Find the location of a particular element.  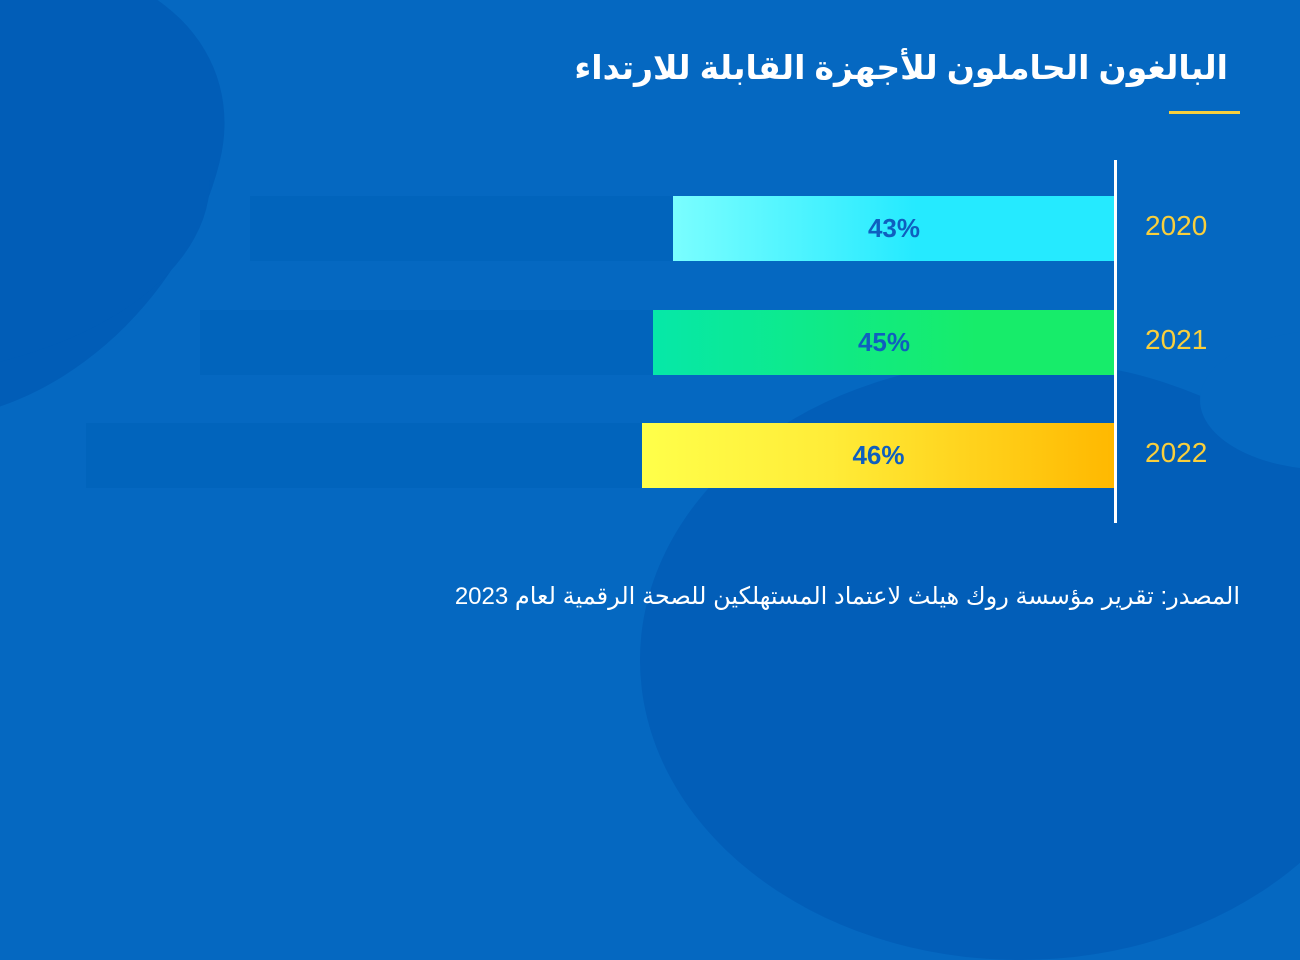

bar-track-2022 is located at coordinates (366, 455).